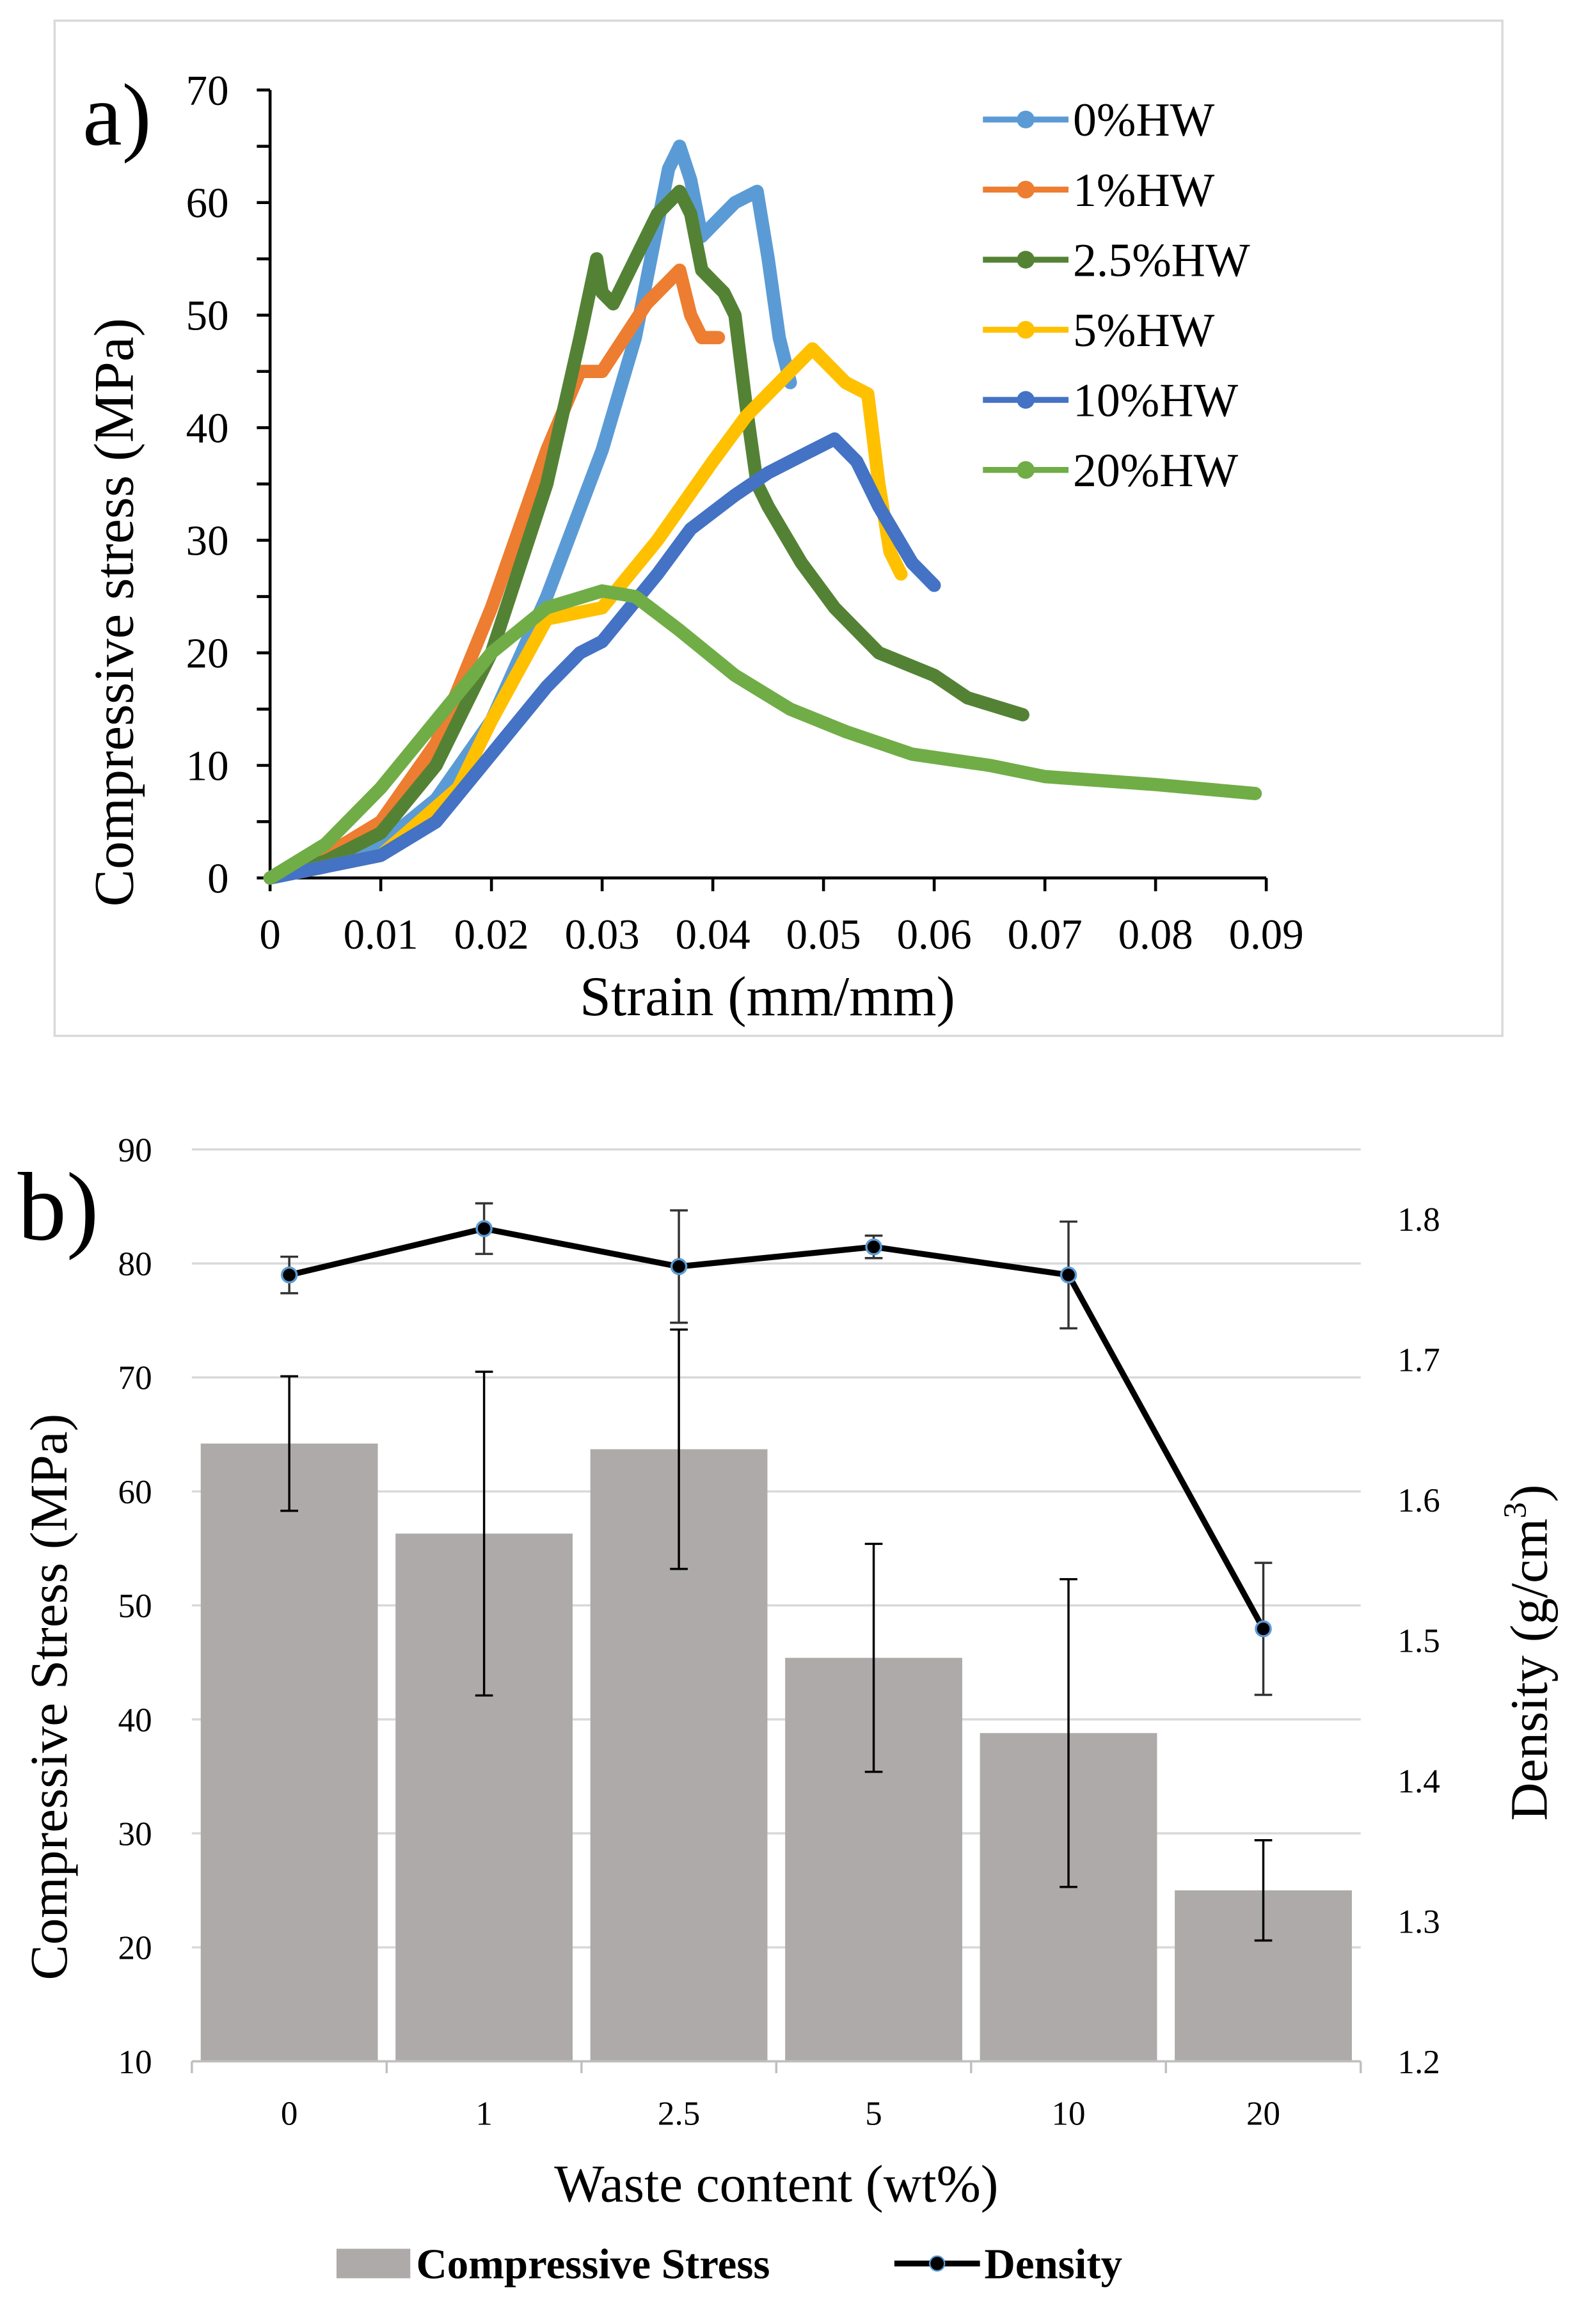  Describe the element at coordinates (1156, 400) in the screenshot. I see `legend-label: 10%HW` at that location.